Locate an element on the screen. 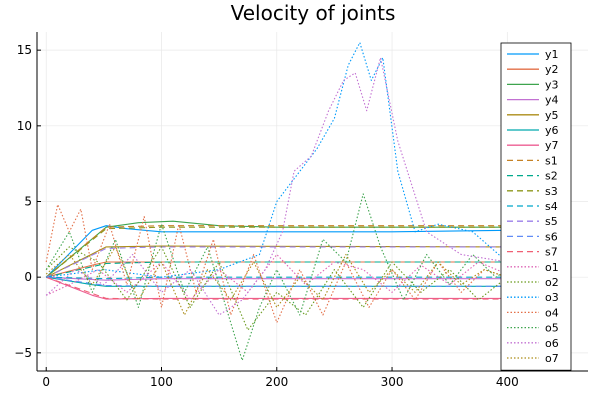 The width and height of the screenshot is (600, 400). series-line-y4 is located at coordinates (277, 278).